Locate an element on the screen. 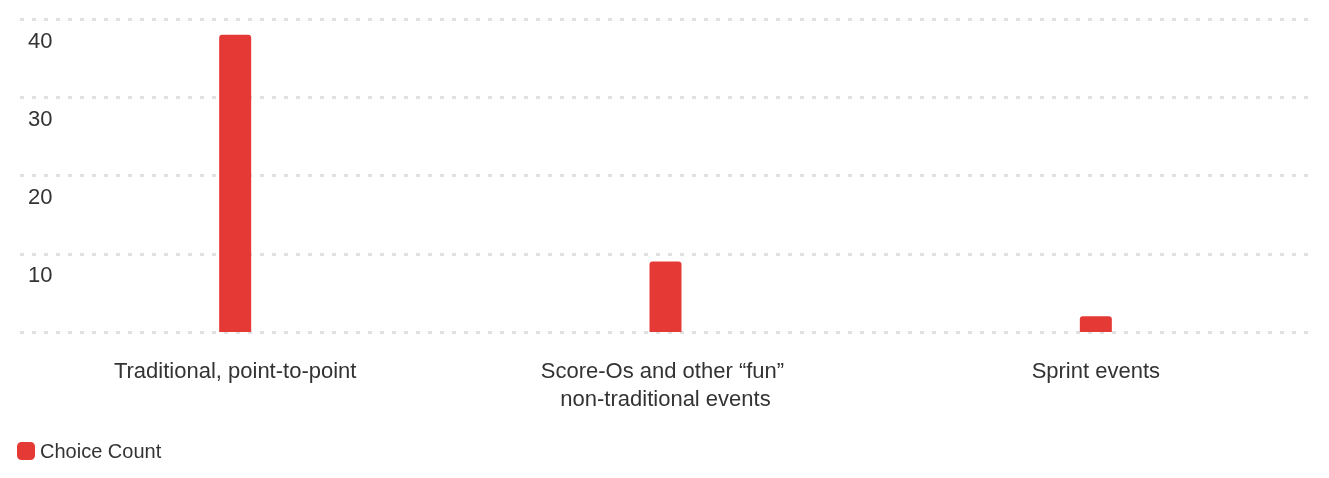 Image resolution: width=1329 pixels, height=478 pixels. y-tick-label: 20 is located at coordinates (40, 196).